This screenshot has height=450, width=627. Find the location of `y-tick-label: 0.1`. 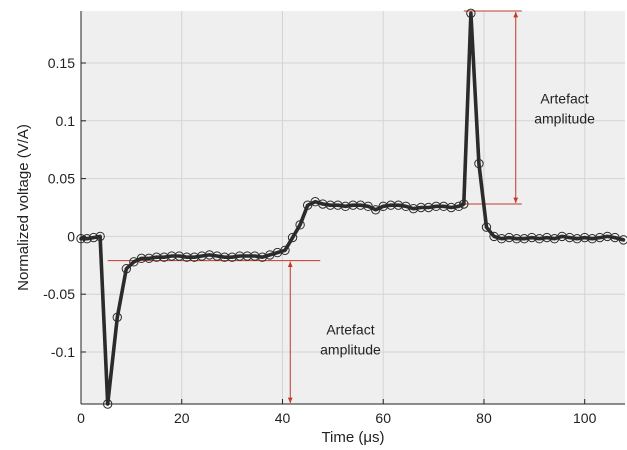

y-tick-label: 0.1 is located at coordinates (66, 121).